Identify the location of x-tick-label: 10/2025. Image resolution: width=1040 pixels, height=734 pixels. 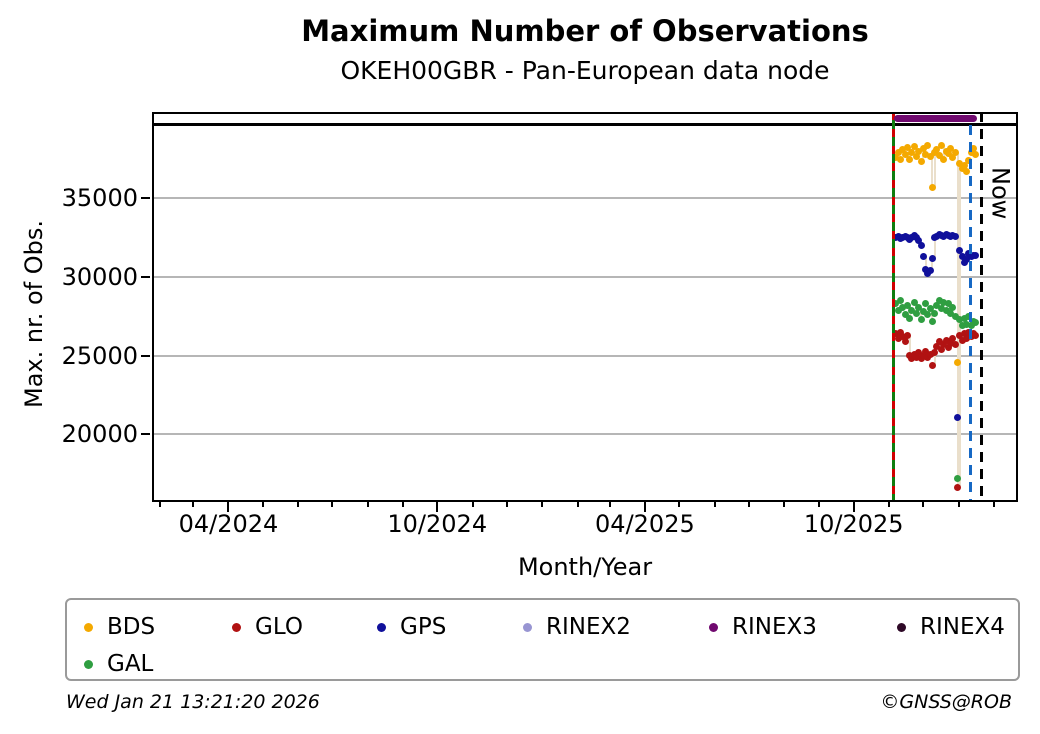
(853, 524).